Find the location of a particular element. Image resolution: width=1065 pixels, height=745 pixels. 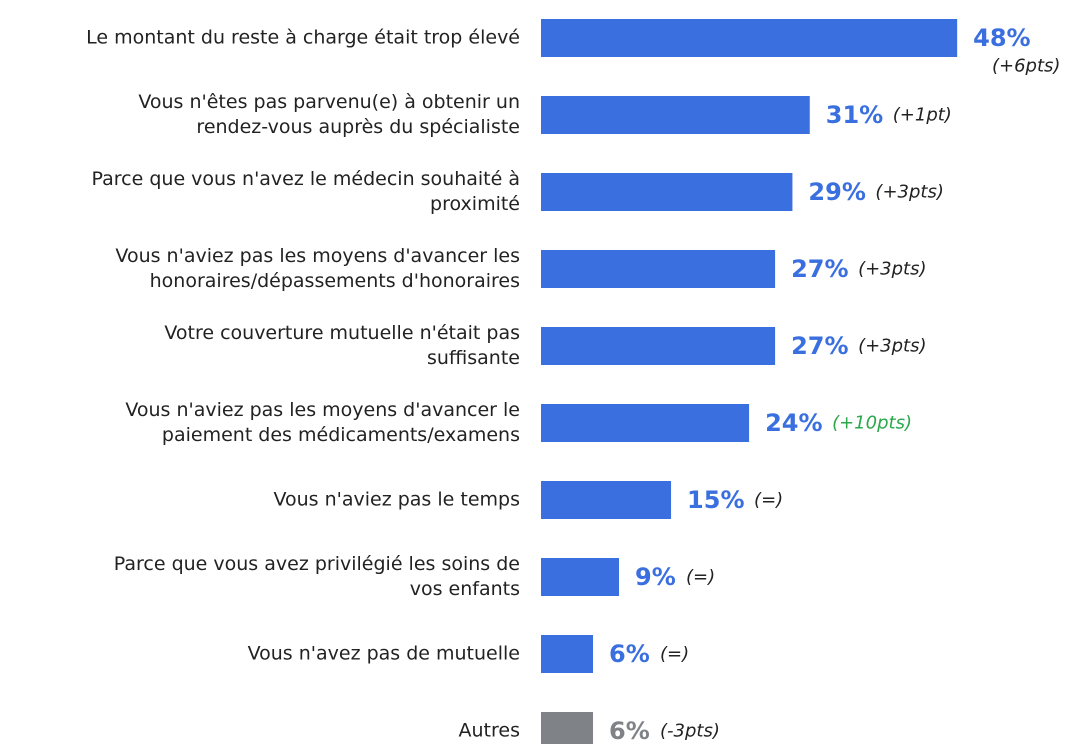

change-label: (-3pts) is located at coordinates (690, 731).